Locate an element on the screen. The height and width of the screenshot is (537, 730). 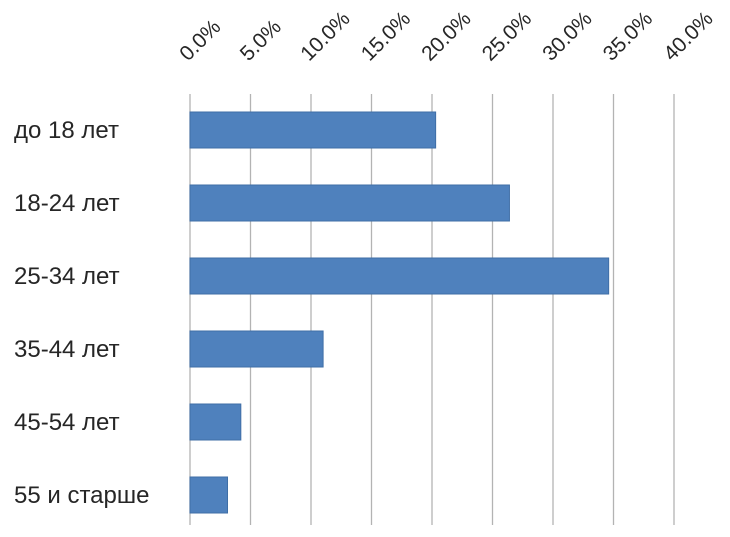
x-tick-label: 0.0% is located at coordinates (200, 40).